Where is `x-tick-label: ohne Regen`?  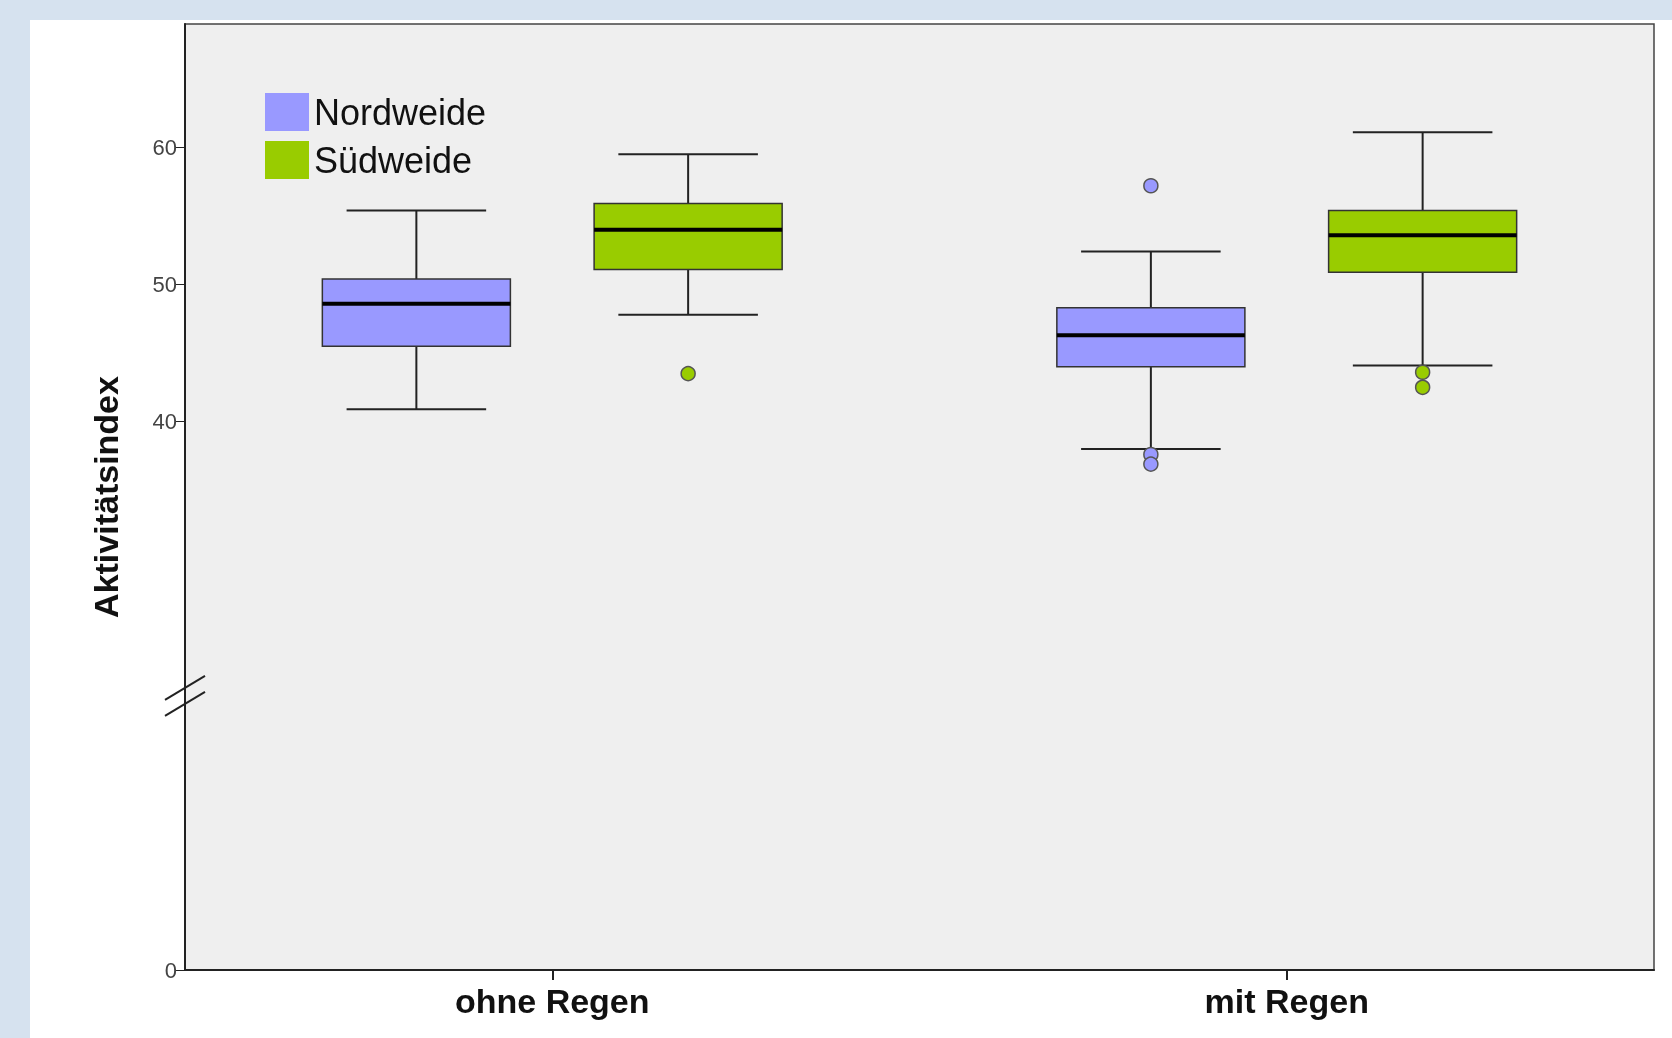
x-tick-label: ohne Regen is located at coordinates (552, 1001).